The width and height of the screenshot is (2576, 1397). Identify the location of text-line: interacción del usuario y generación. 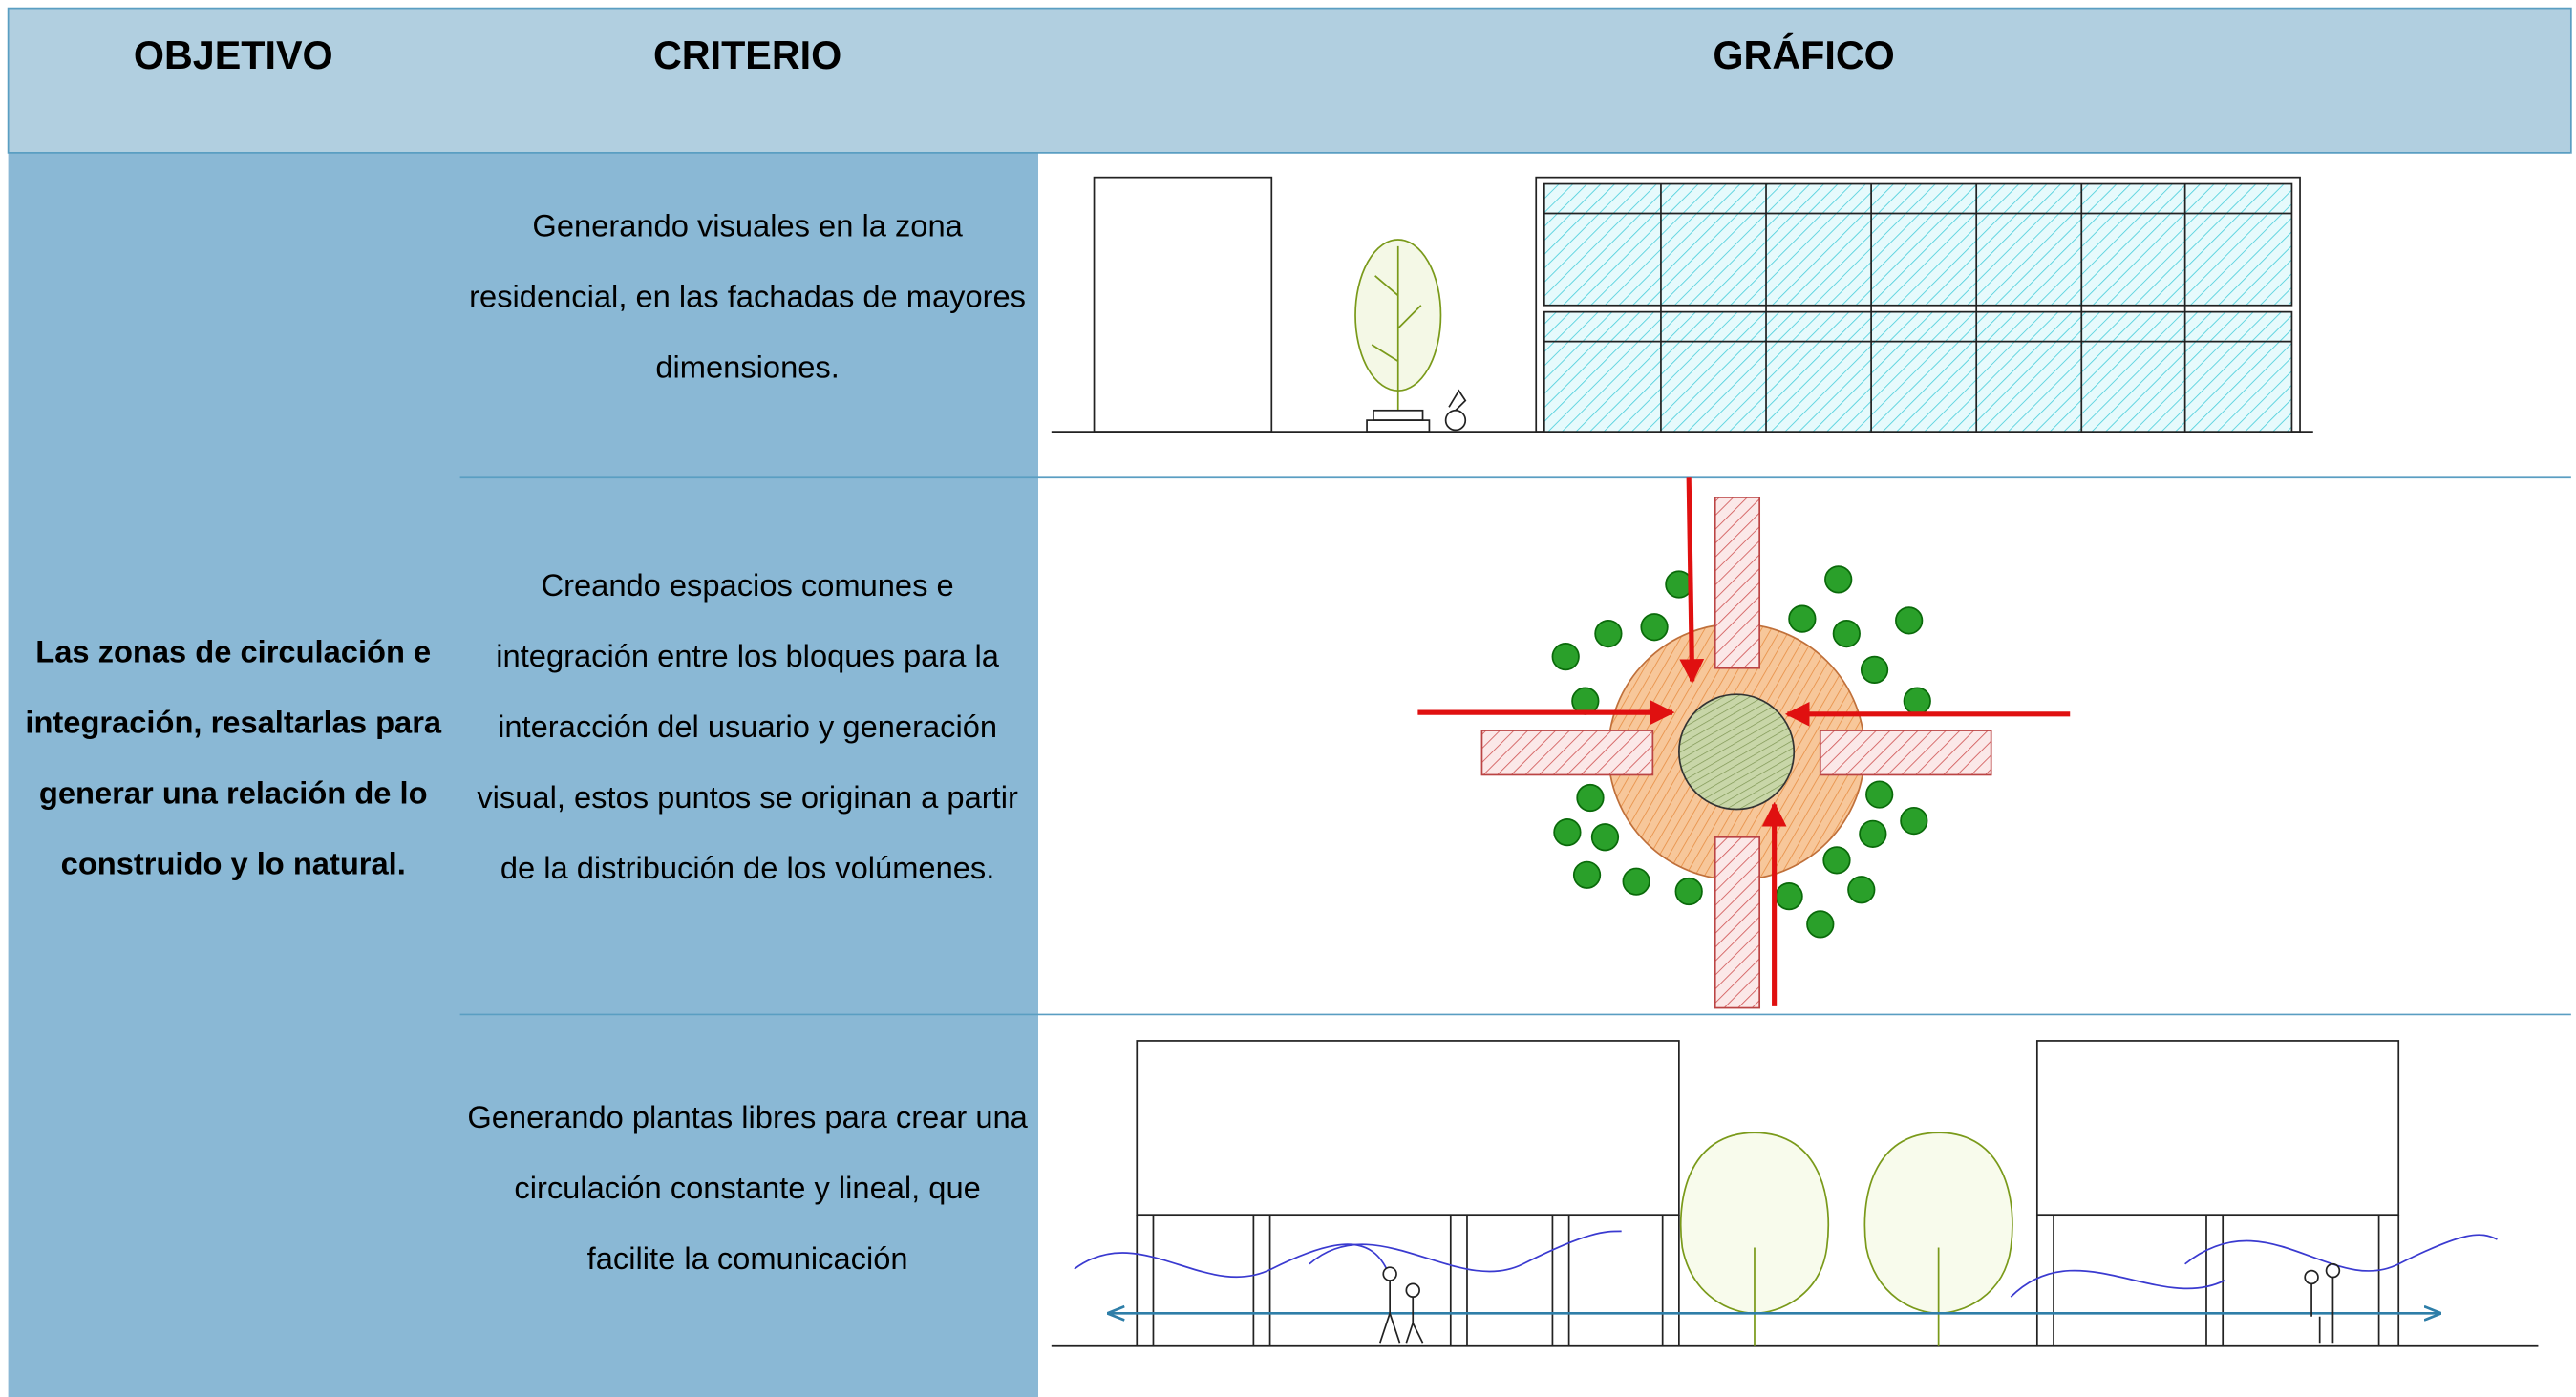
(747, 726).